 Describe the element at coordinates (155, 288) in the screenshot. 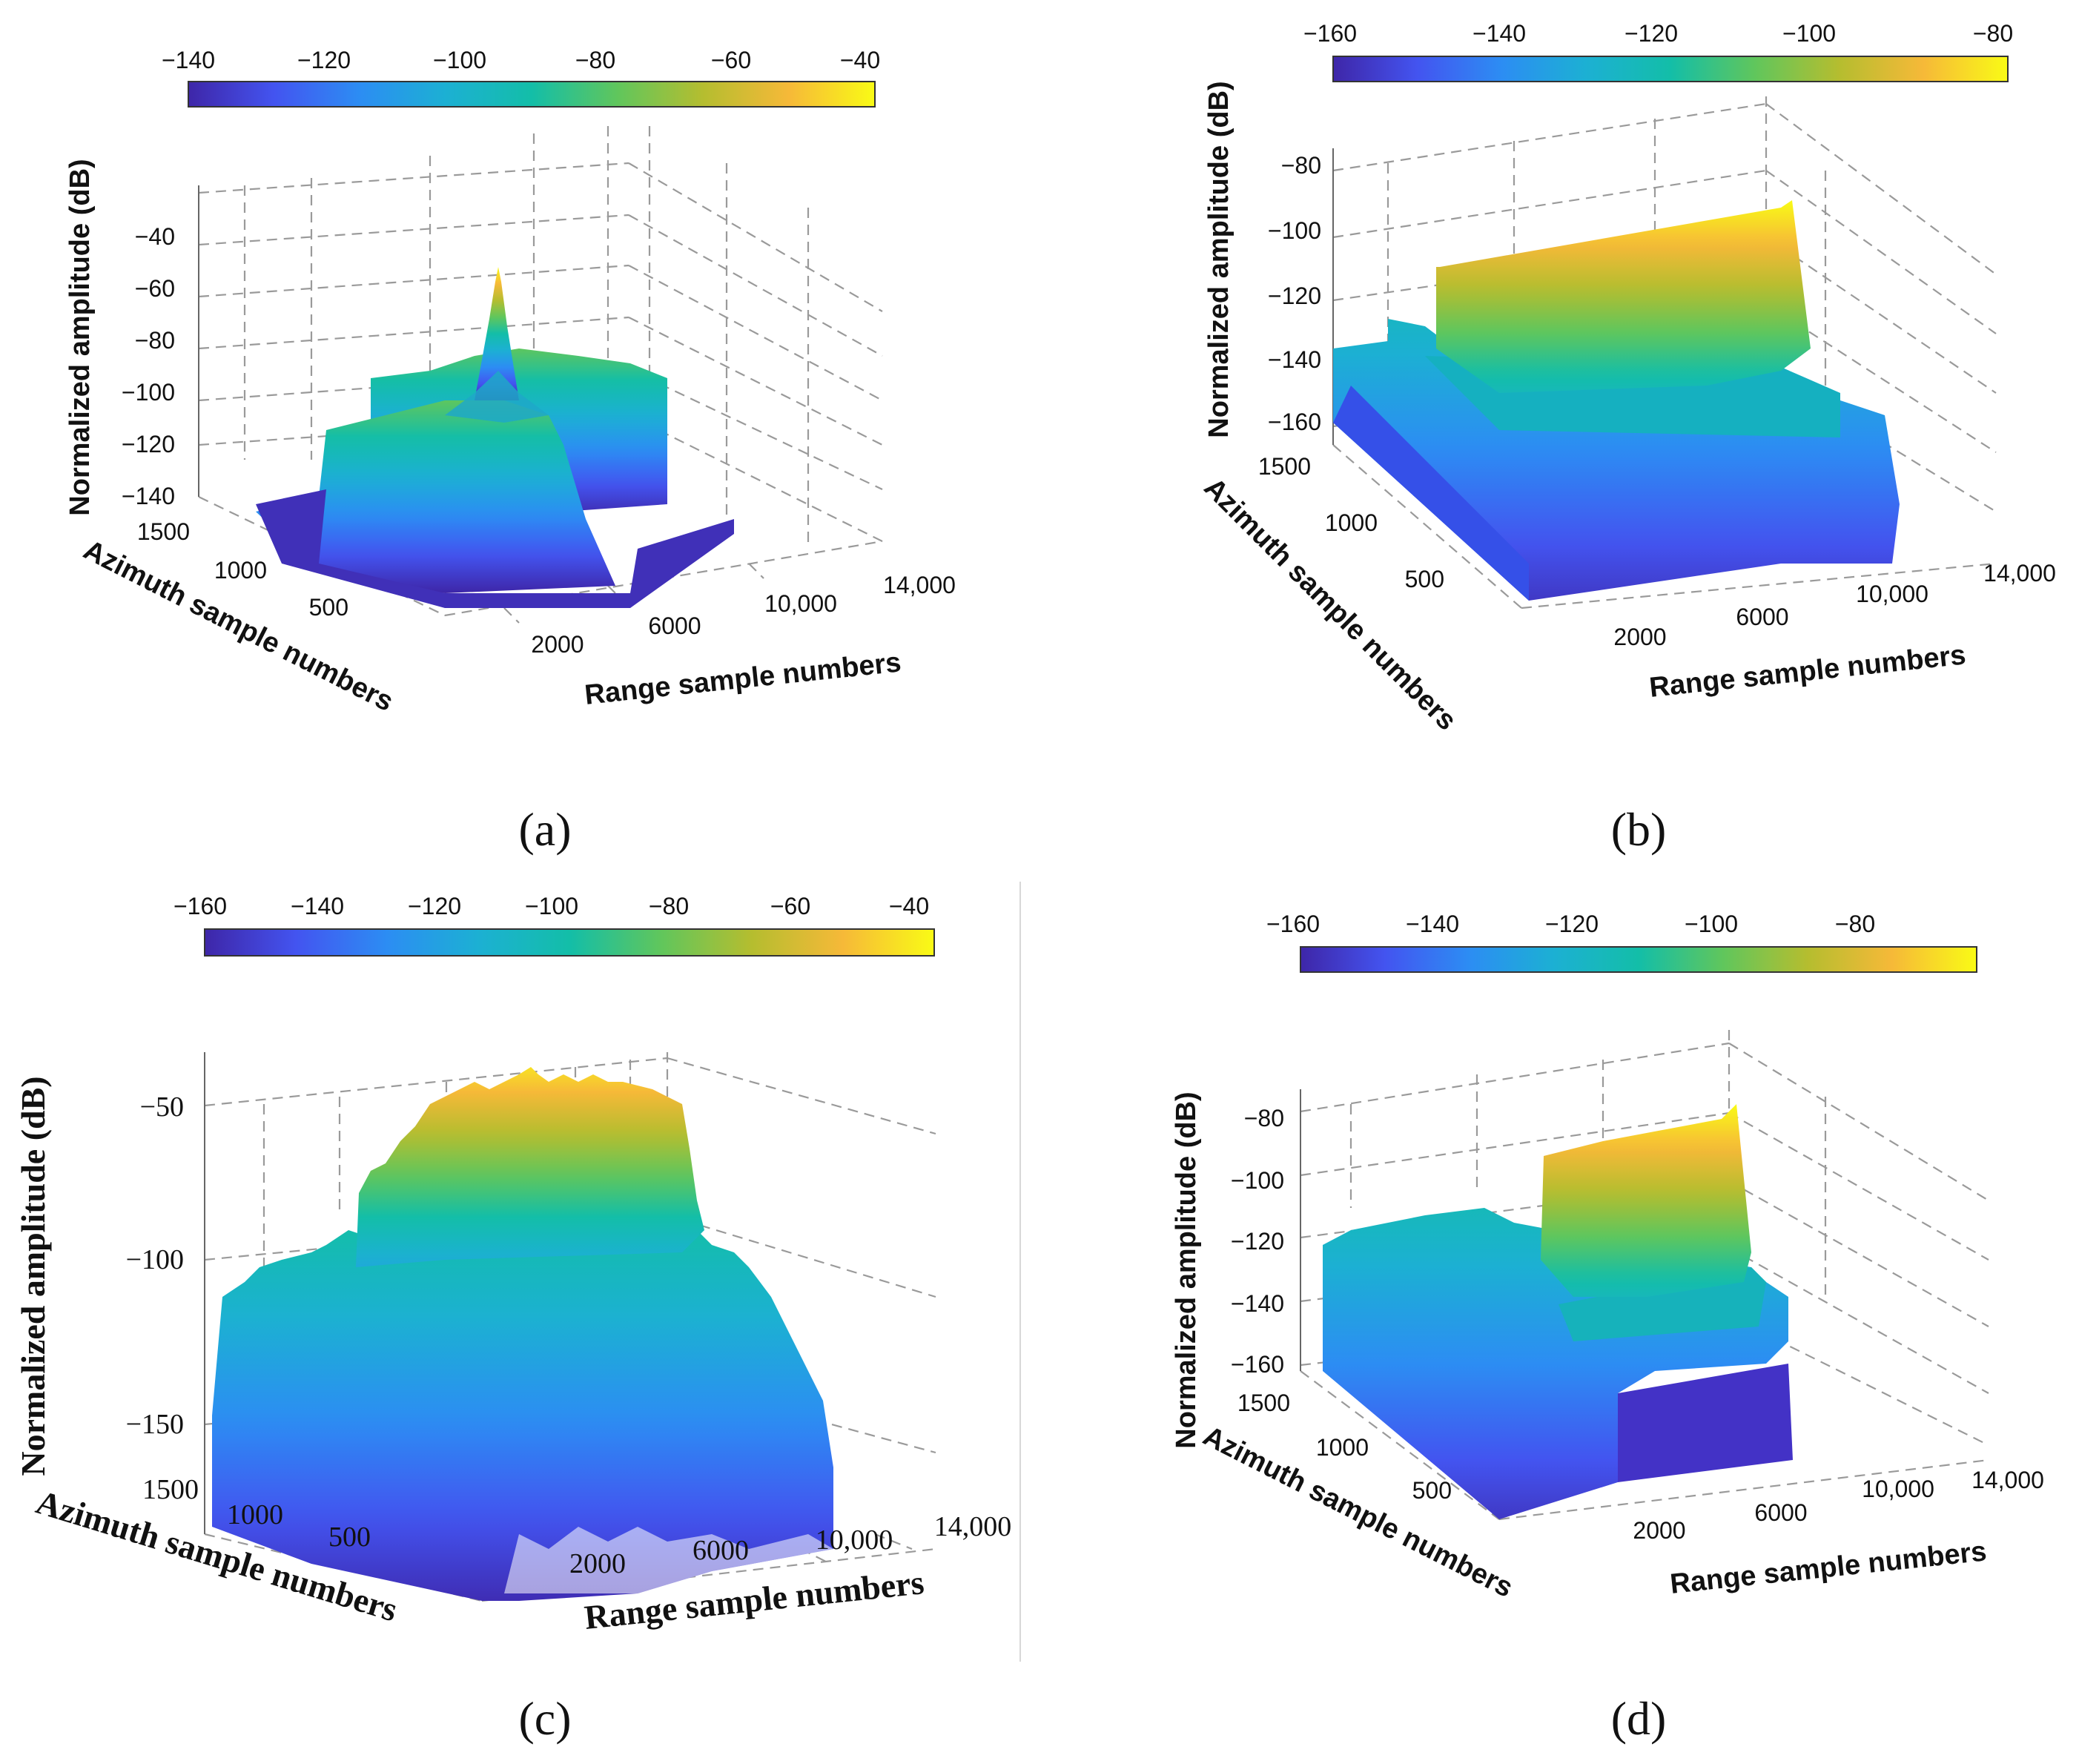

I see `z-tick: −60` at that location.